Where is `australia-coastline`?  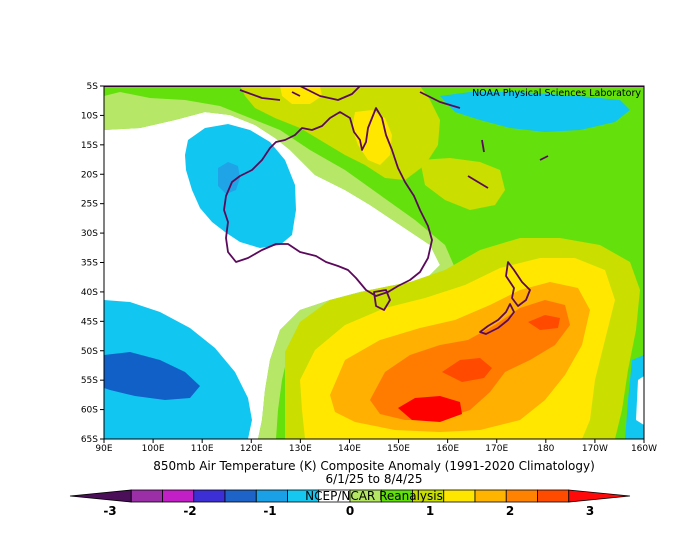
australia-coastline is located at coordinates (328, 202).